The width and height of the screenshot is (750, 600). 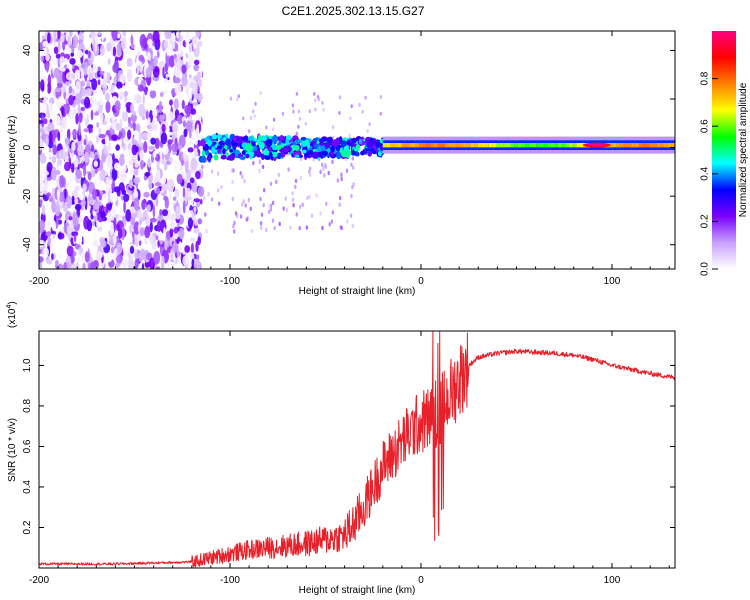 I want to click on snr-y-multiplier: (x104), so click(x=12, y=314).